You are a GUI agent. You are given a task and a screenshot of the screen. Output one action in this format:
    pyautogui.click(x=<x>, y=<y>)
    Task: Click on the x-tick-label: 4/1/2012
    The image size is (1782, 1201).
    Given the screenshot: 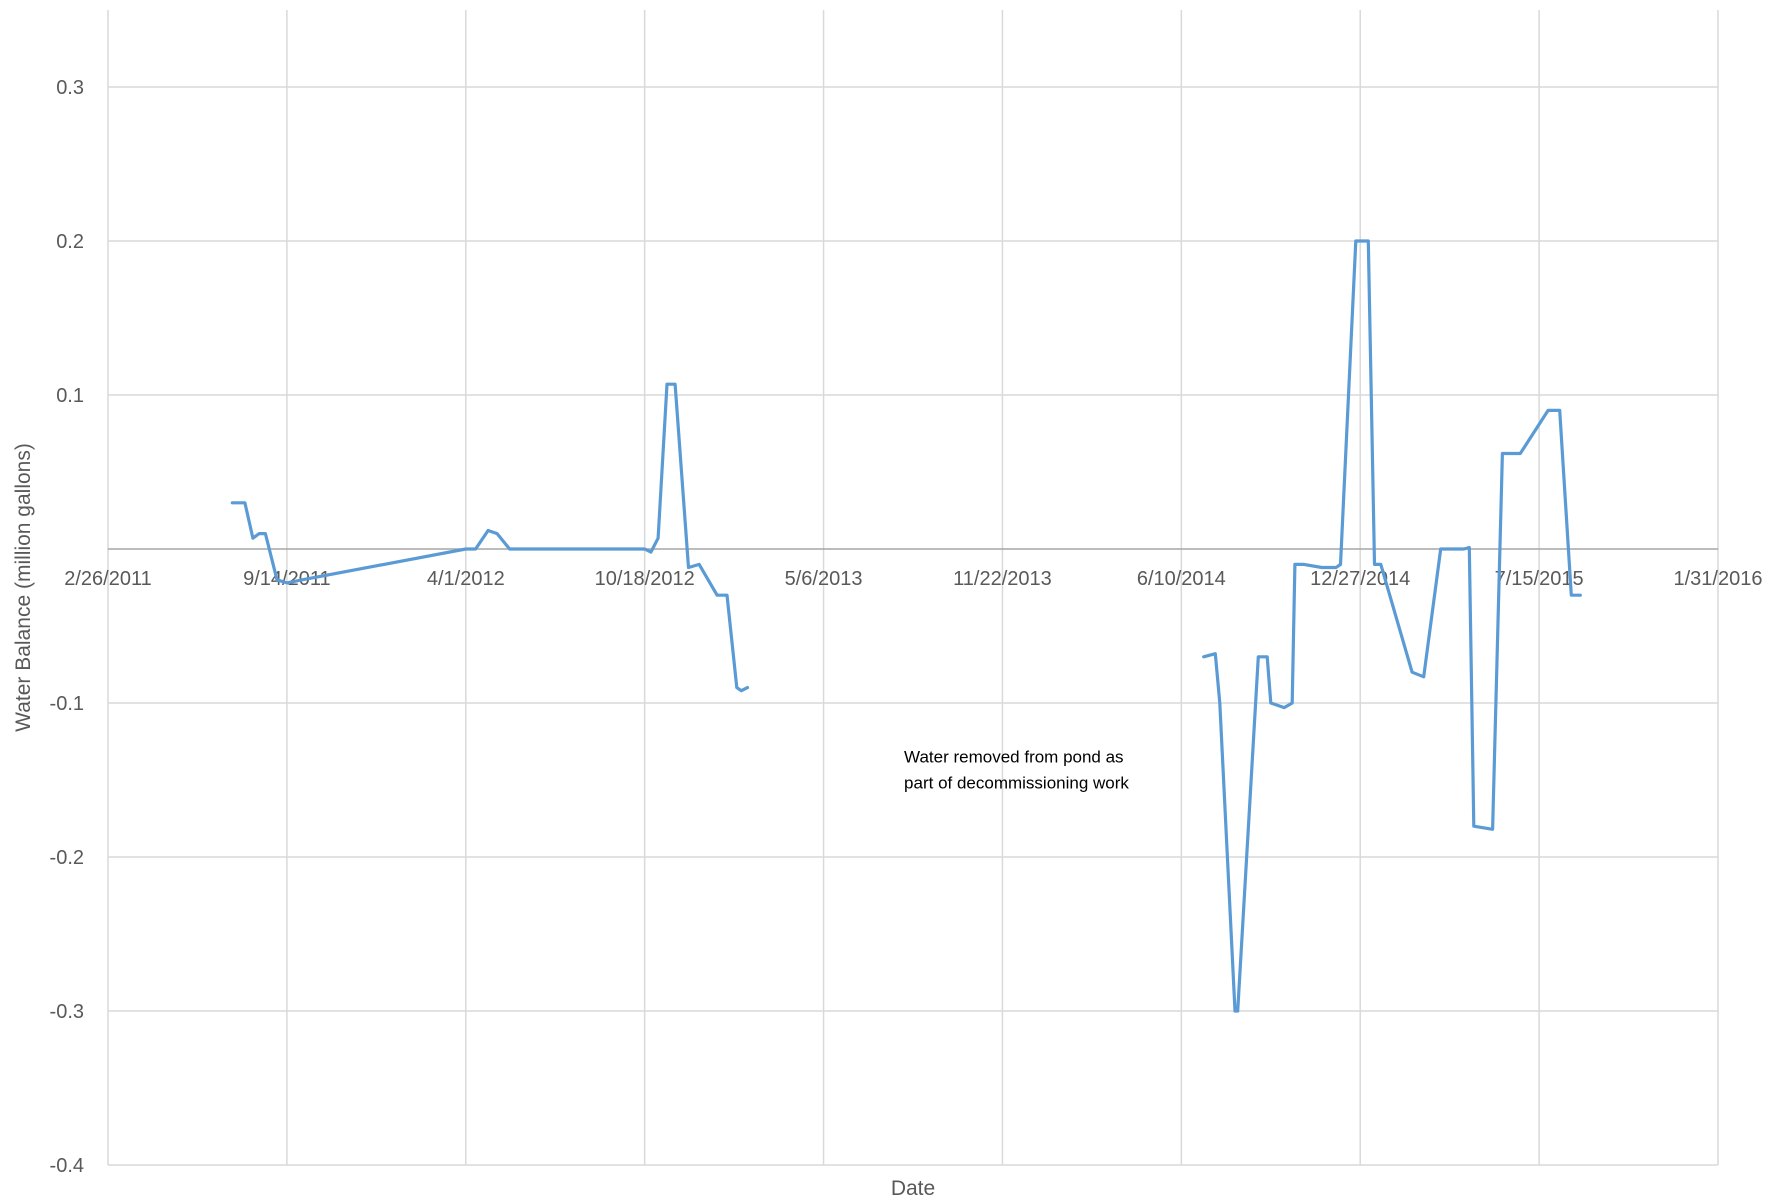 What is the action you would take?
    pyautogui.click(x=466, y=579)
    